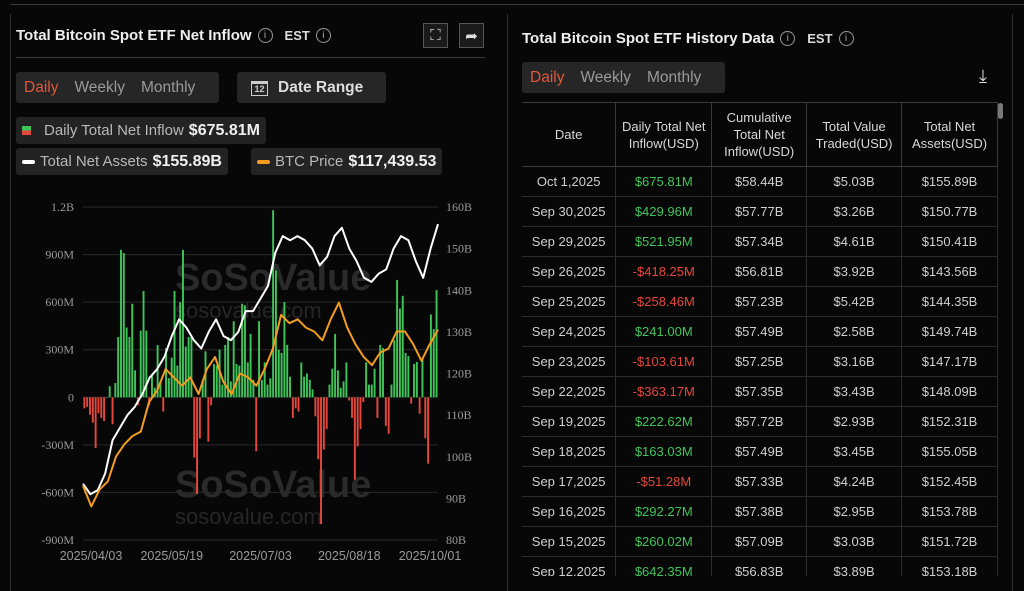 This screenshot has height=591, width=1024. Describe the element at coordinates (674, 77) in the screenshot. I see `tab-monthly: Monthly` at that location.